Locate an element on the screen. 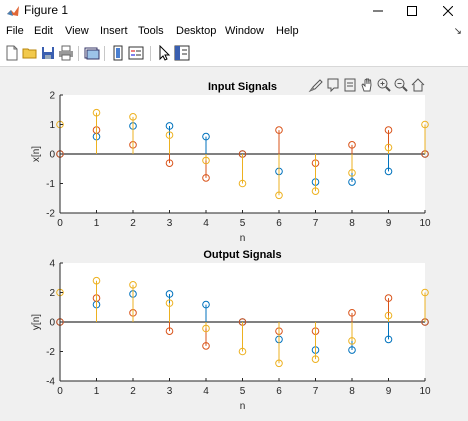  menu-tools: Tools is located at coordinates (151, 31).